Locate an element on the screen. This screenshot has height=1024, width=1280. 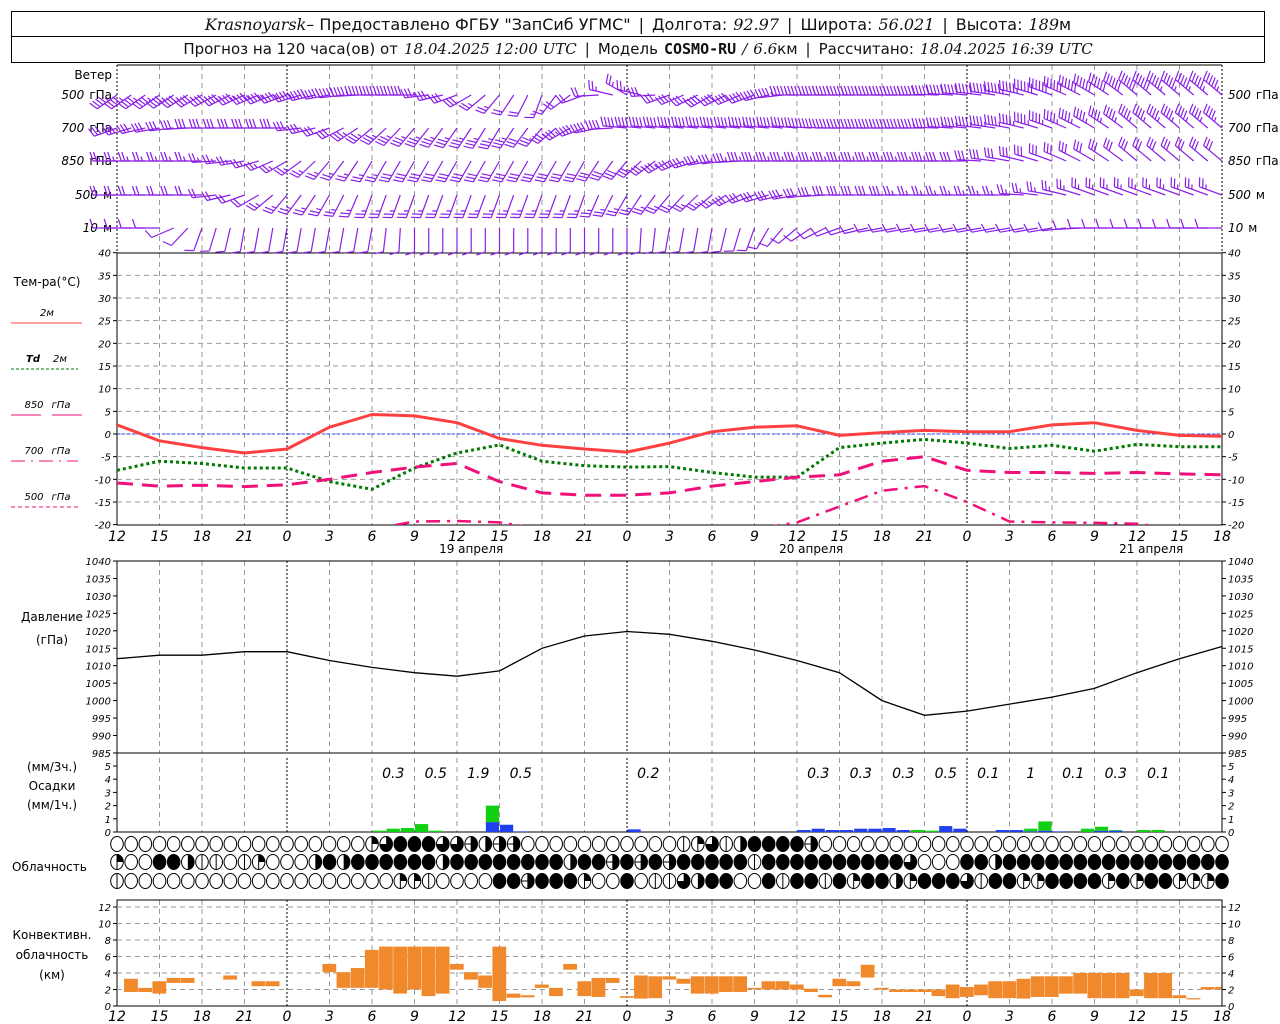
wind-level-value: 10 is located at coordinates (91, 228).